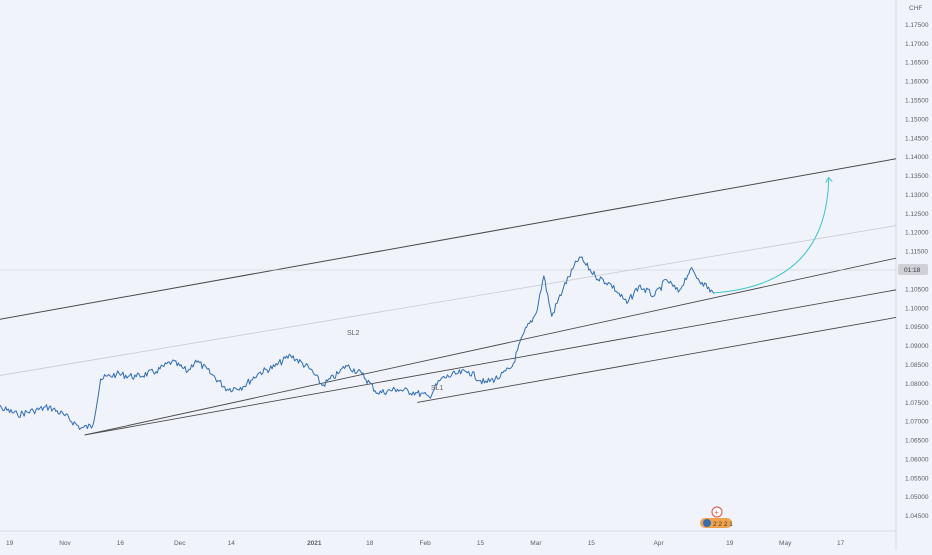  Describe the element at coordinates (180, 543) in the screenshot. I see `x-tick-label: Dec` at that location.